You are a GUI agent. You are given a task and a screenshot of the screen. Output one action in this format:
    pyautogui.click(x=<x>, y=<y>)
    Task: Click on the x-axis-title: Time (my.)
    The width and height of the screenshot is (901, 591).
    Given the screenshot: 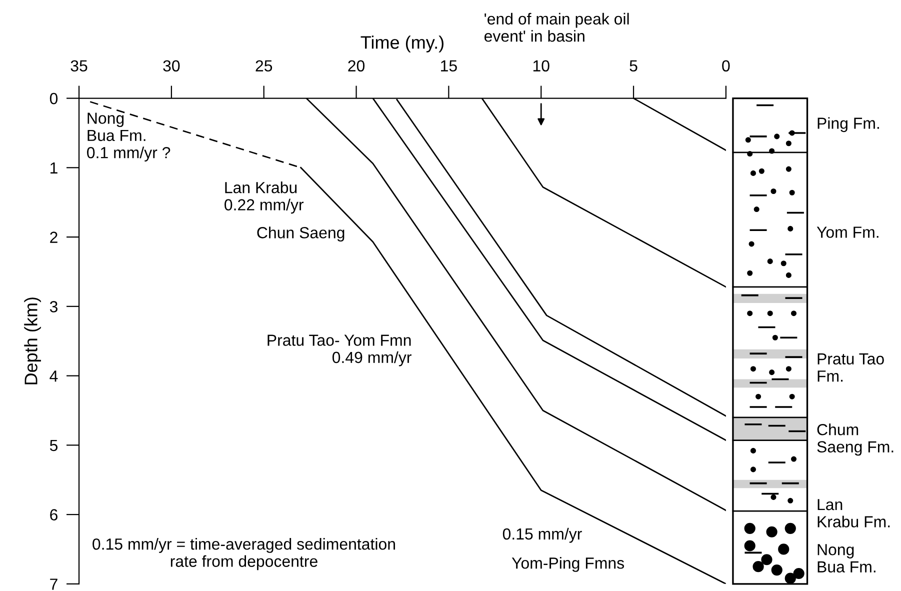 What is the action you would take?
    pyautogui.click(x=402, y=44)
    